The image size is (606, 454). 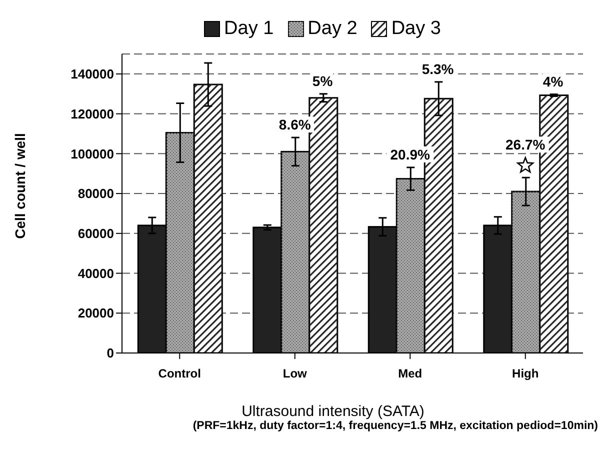 What do you see at coordinates (96, 273) in the screenshot?
I see `y-tick-label: 40000` at bounding box center [96, 273].